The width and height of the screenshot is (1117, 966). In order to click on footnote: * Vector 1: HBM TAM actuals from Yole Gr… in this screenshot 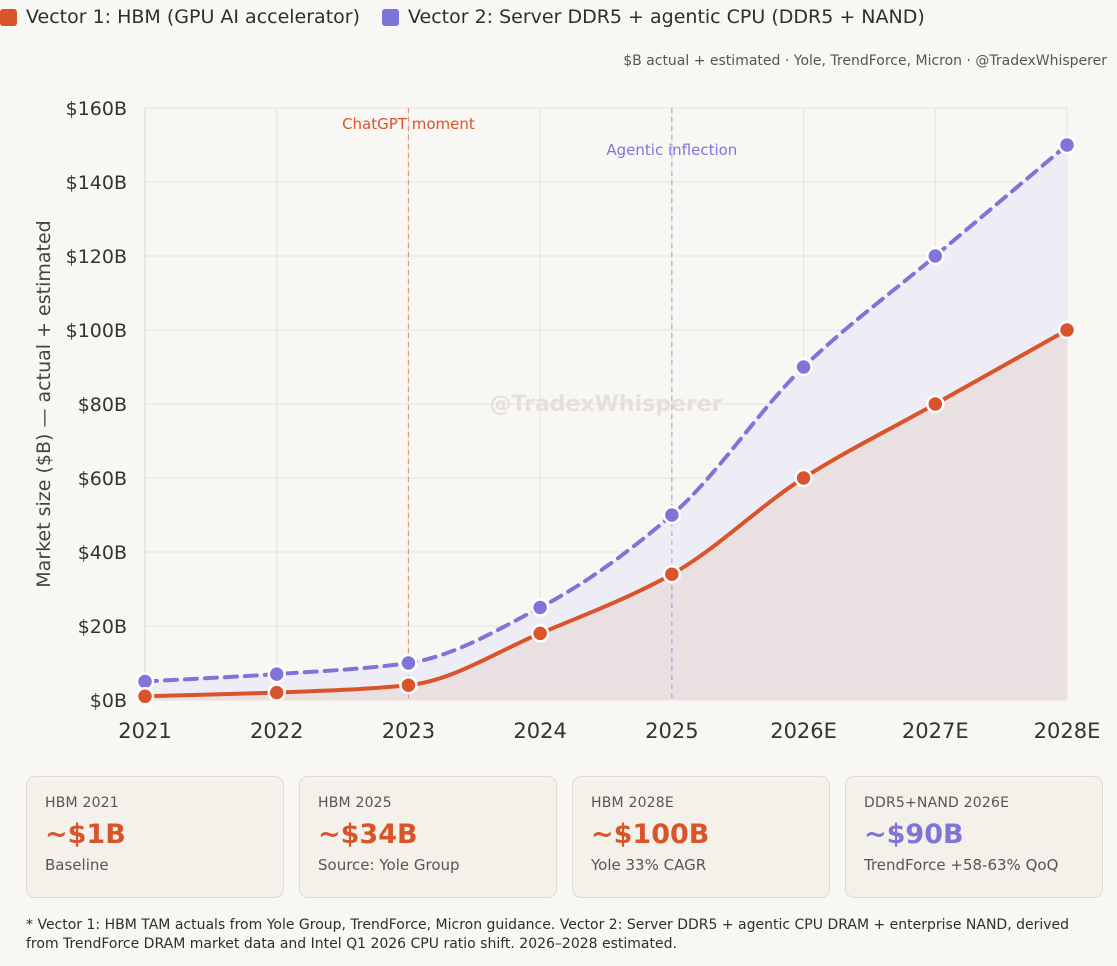, I will do `click(548, 934)`.